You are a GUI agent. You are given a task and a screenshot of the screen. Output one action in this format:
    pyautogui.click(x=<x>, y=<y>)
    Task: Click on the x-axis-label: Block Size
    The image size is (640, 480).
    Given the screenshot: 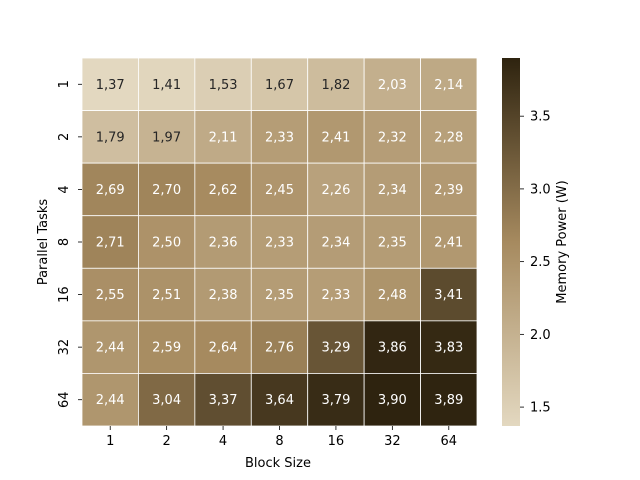 What is the action you would take?
    pyautogui.click(x=278, y=463)
    